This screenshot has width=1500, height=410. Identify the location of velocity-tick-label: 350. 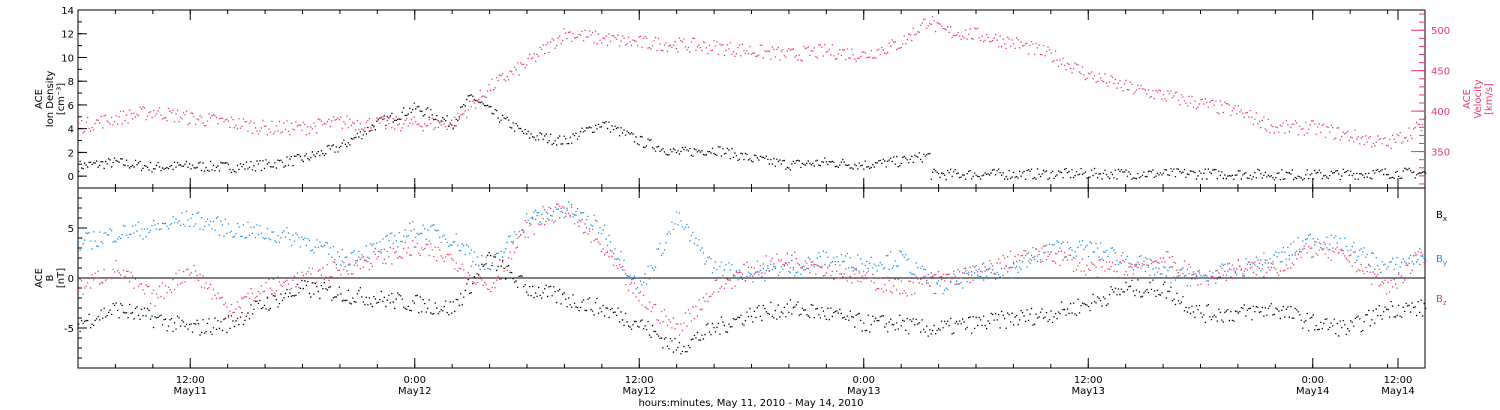
(1440, 153).